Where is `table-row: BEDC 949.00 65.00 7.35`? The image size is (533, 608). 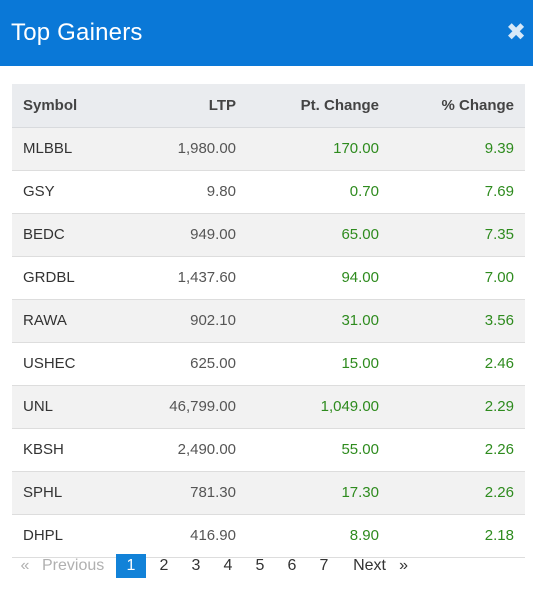 table-row: BEDC 949.00 65.00 7.35 is located at coordinates (268, 234).